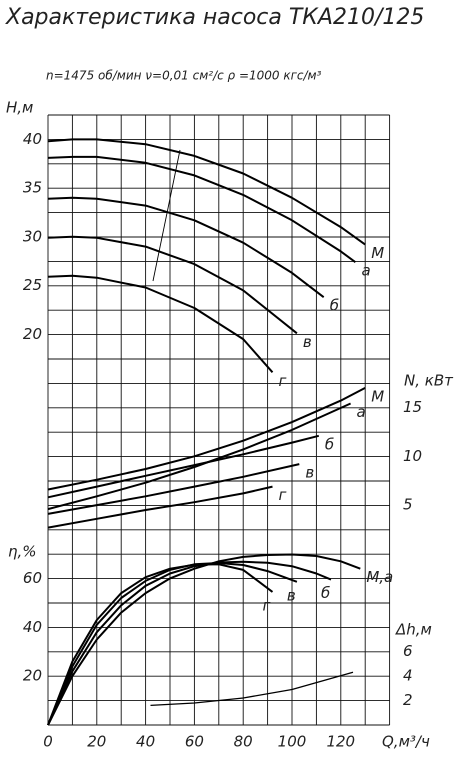 The width and height of the screenshot is (470, 758). I want to click on y-tick-label: 35, so click(32, 188).